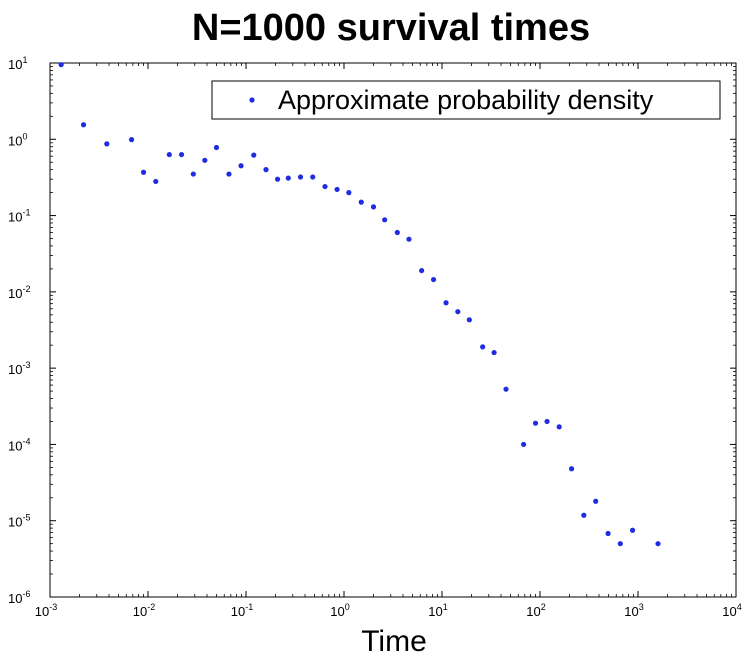 The width and height of the screenshot is (755, 659). What do you see at coordinates (19, 216) in the screenshot?
I see `y-tick-label: 10⁻¹` at bounding box center [19, 216].